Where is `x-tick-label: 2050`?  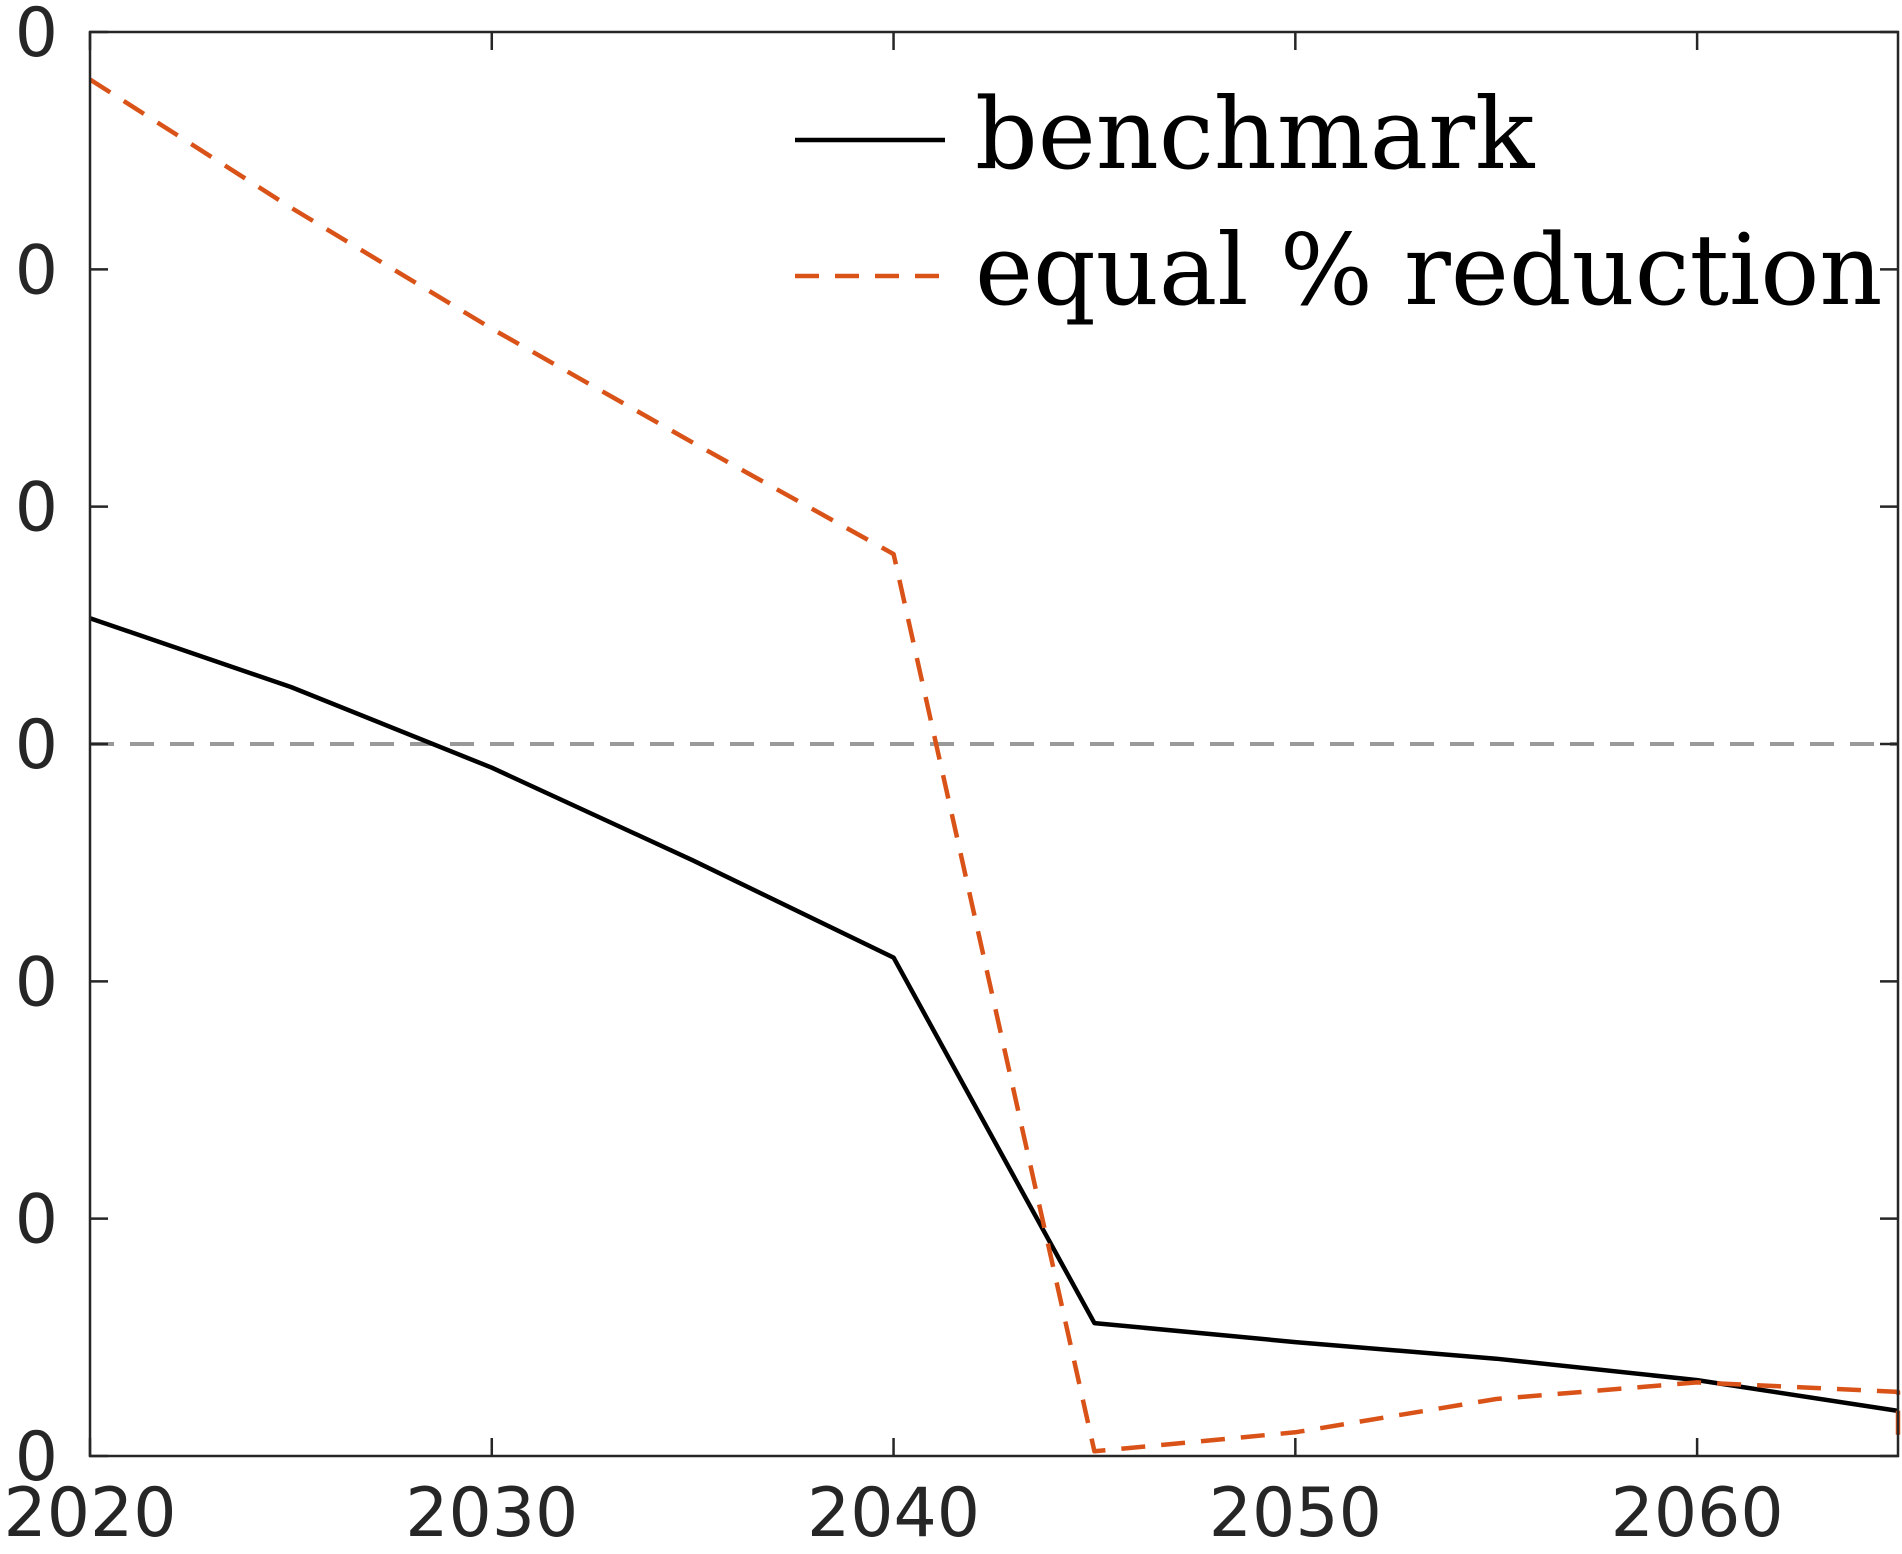 x-tick-label: 2050 is located at coordinates (1295, 1513).